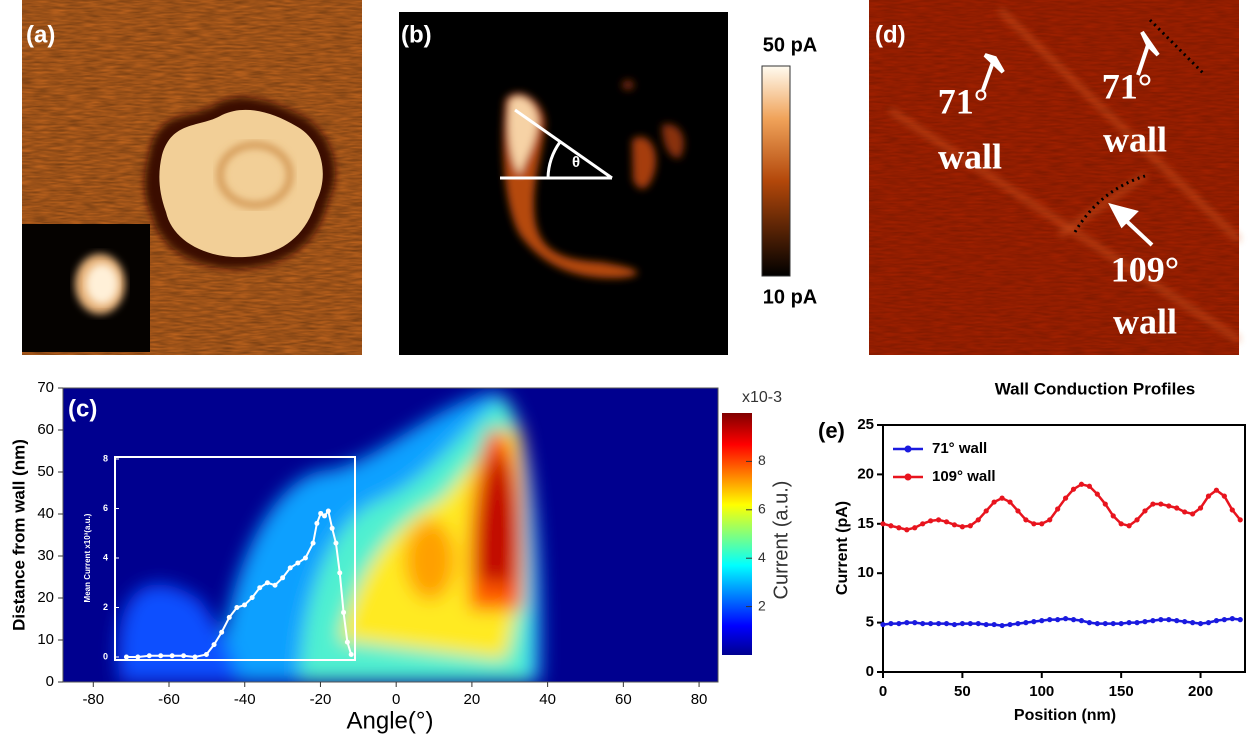 This screenshot has width=1250, height=740. I want to click on legend-label: 109° wall, so click(964, 476).